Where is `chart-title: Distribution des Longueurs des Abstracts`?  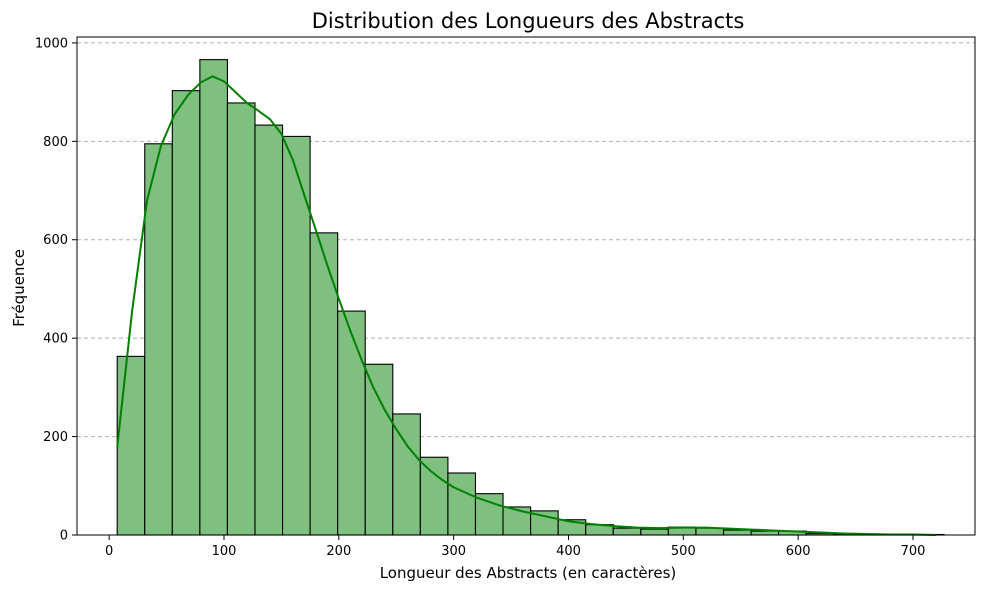 chart-title: Distribution des Longueurs des Abstracts is located at coordinates (528, 21).